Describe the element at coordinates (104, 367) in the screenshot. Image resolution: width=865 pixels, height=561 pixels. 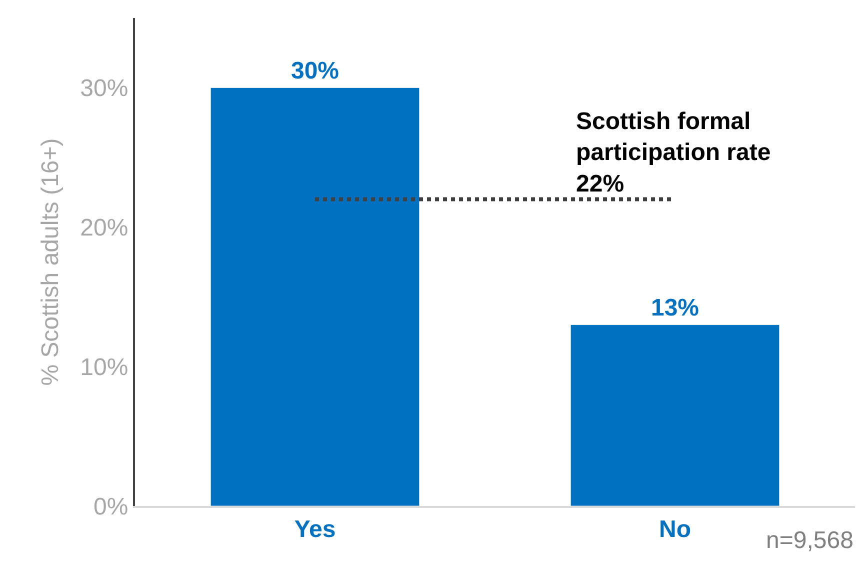
I see `y-tick-label: 10%` at that location.